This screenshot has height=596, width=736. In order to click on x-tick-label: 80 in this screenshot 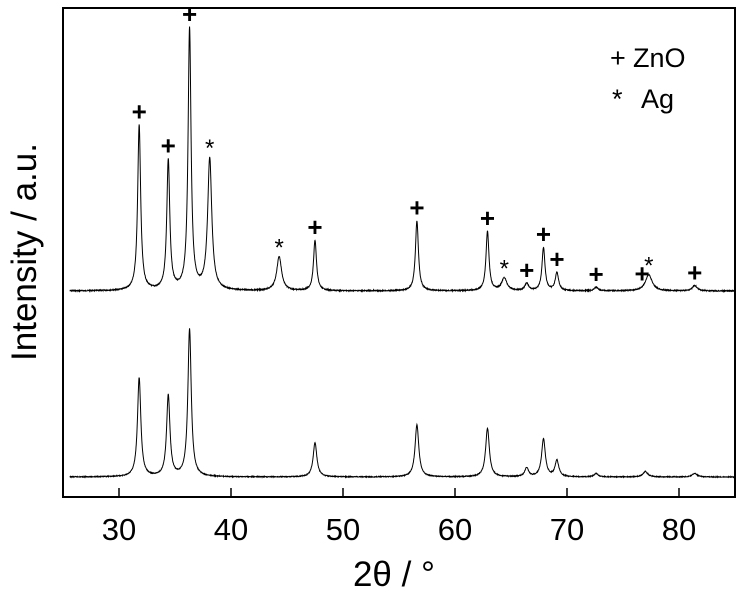, I will do `click(679, 529)`.